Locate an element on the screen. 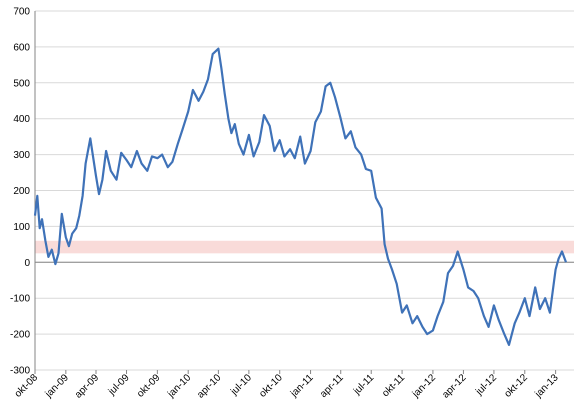  y-tick-label: 200 is located at coordinates (21, 191).